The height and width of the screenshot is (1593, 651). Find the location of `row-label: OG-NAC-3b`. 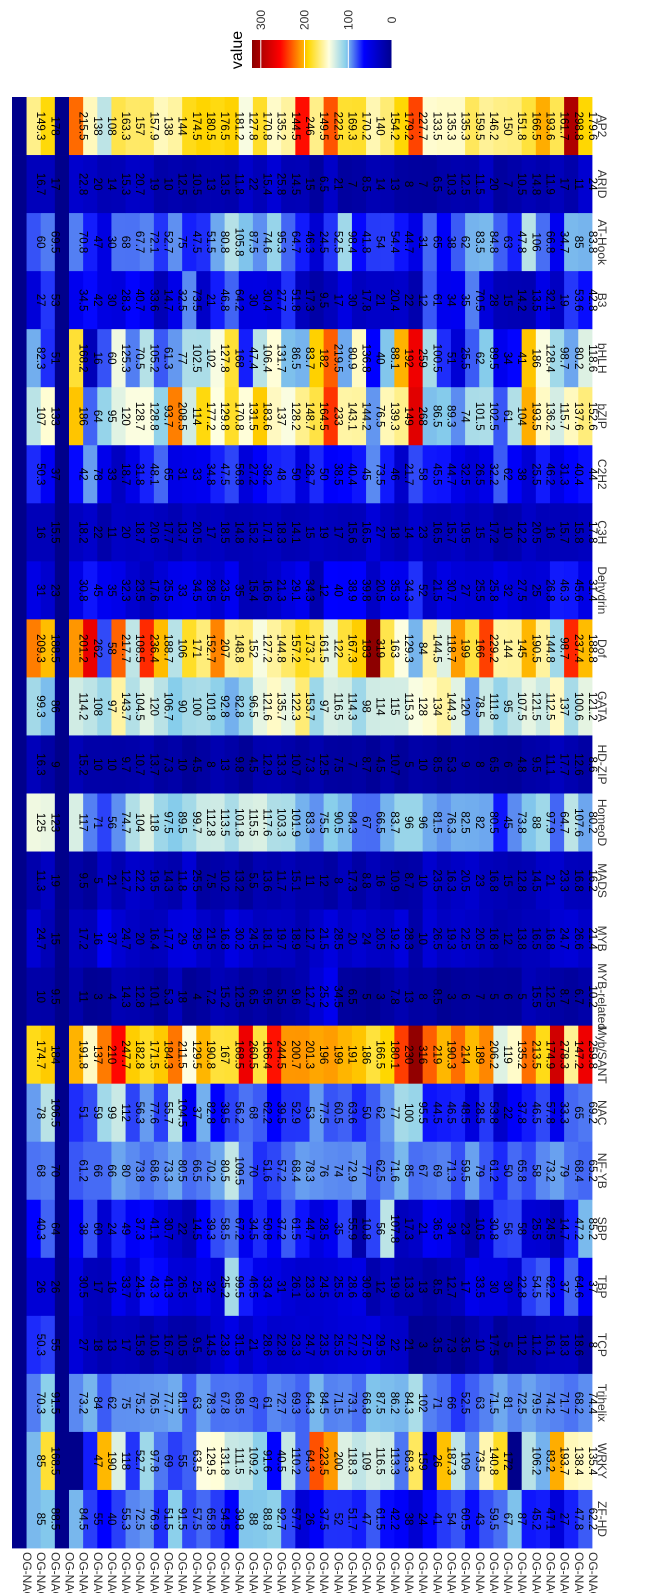

row-label: OG-NAC-3b is located at coordinates (239, 1572).